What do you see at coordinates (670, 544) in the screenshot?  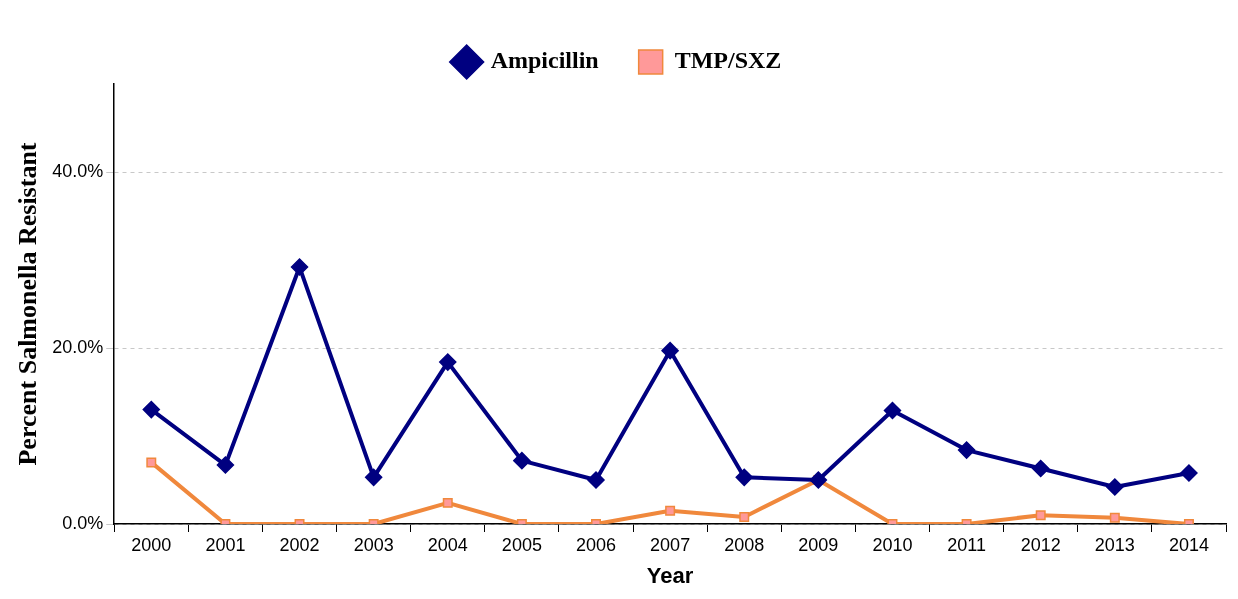 I see `x-tick-label: 2007` at bounding box center [670, 544].